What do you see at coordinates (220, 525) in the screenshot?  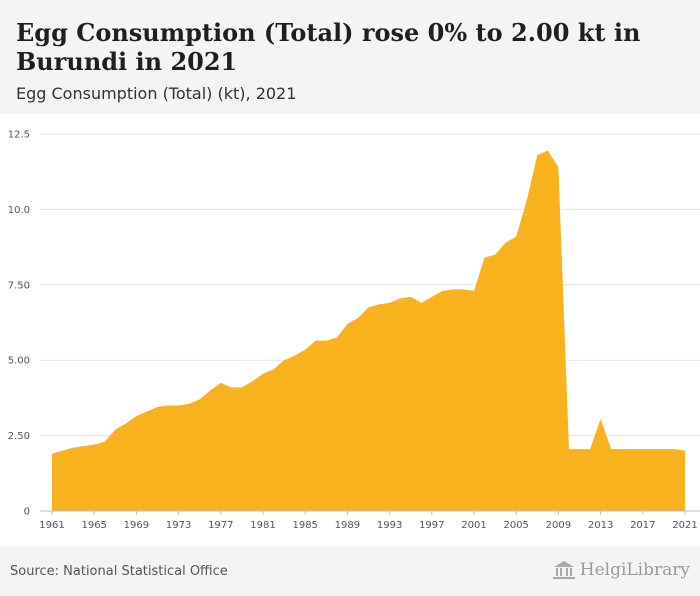 I see `x-tick-label: 1977` at bounding box center [220, 525].